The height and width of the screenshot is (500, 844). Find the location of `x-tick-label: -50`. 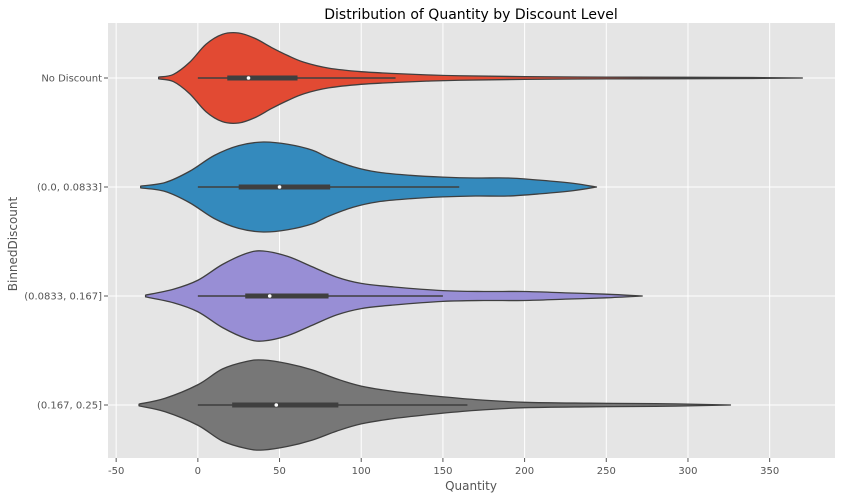

x-tick-label: -50 is located at coordinates (116, 471).